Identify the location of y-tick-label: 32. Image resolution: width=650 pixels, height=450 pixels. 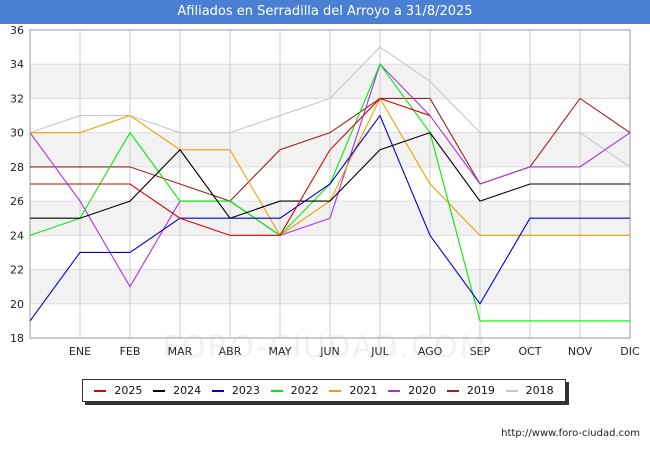
(17, 98).